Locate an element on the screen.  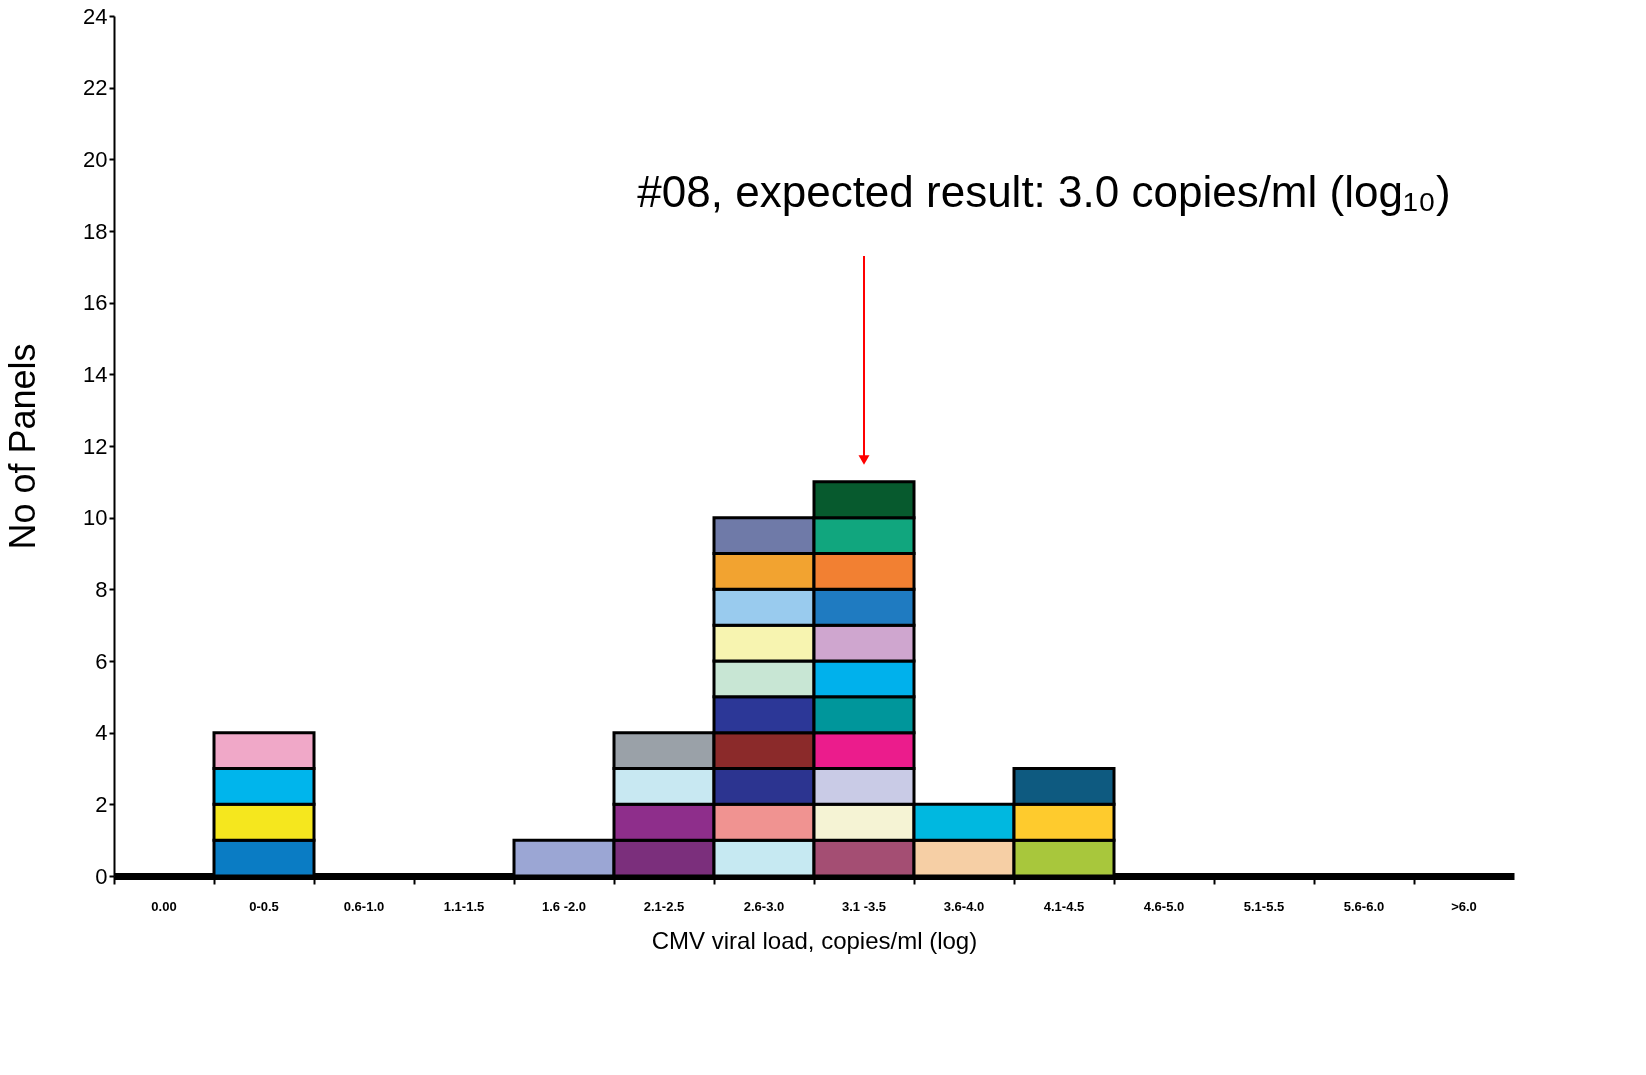
x-tick-label: 1.6 -2.0 is located at coordinates (564, 906).